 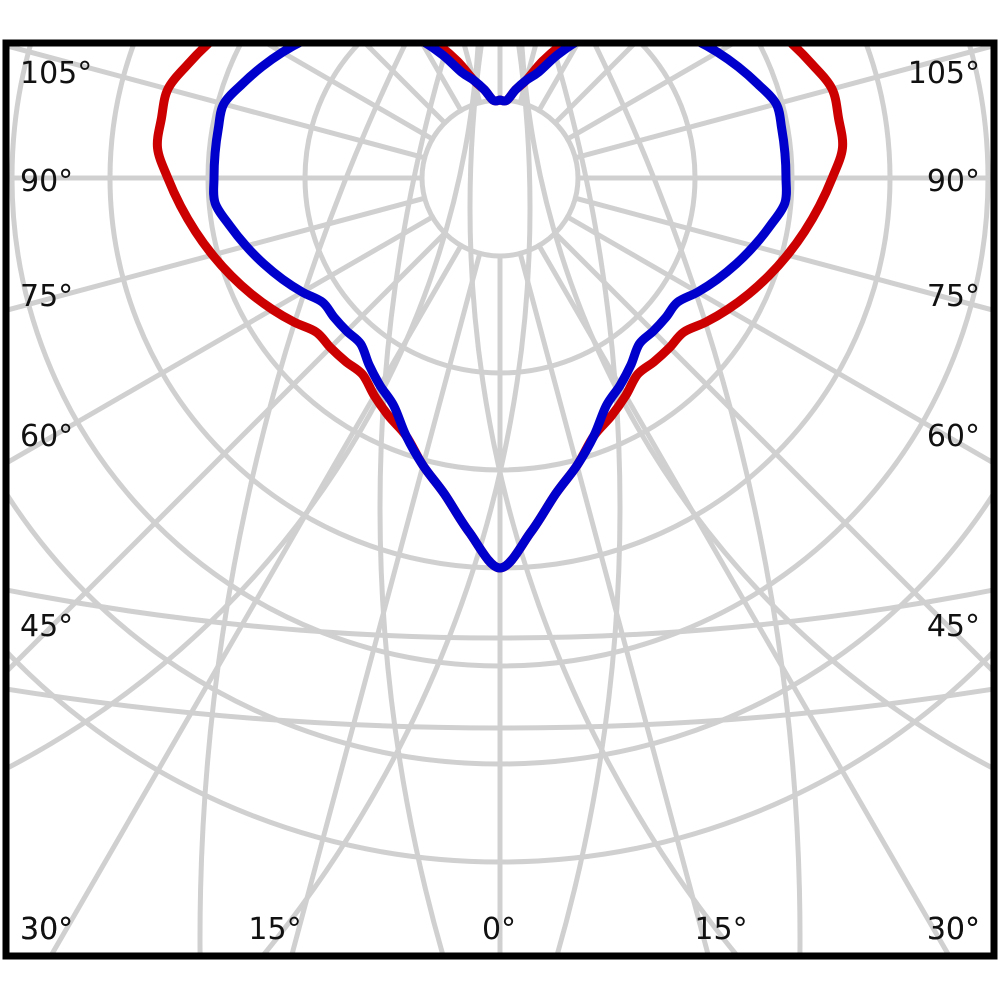 What do you see at coordinates (46, 436) in the screenshot?
I see `axis-label-left-60: 60°` at bounding box center [46, 436].